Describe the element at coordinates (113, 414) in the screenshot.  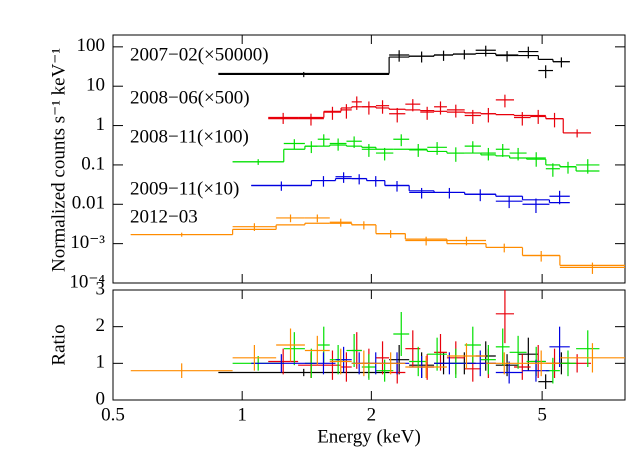
I see `x-tick-label: 0.5` at that location.